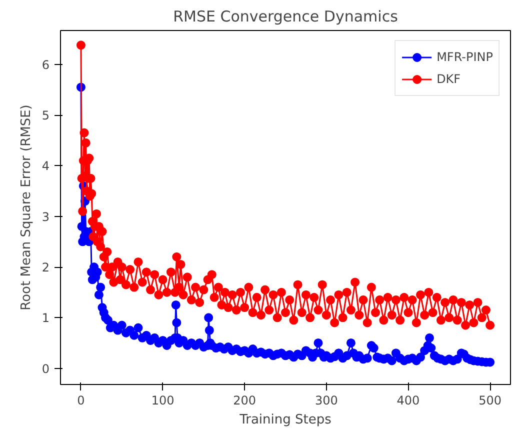 The image size is (522, 430). What do you see at coordinates (26, 207) in the screenshot?
I see `y-axis-title: Root Mean Square Error (RMSE)` at bounding box center [26, 207].